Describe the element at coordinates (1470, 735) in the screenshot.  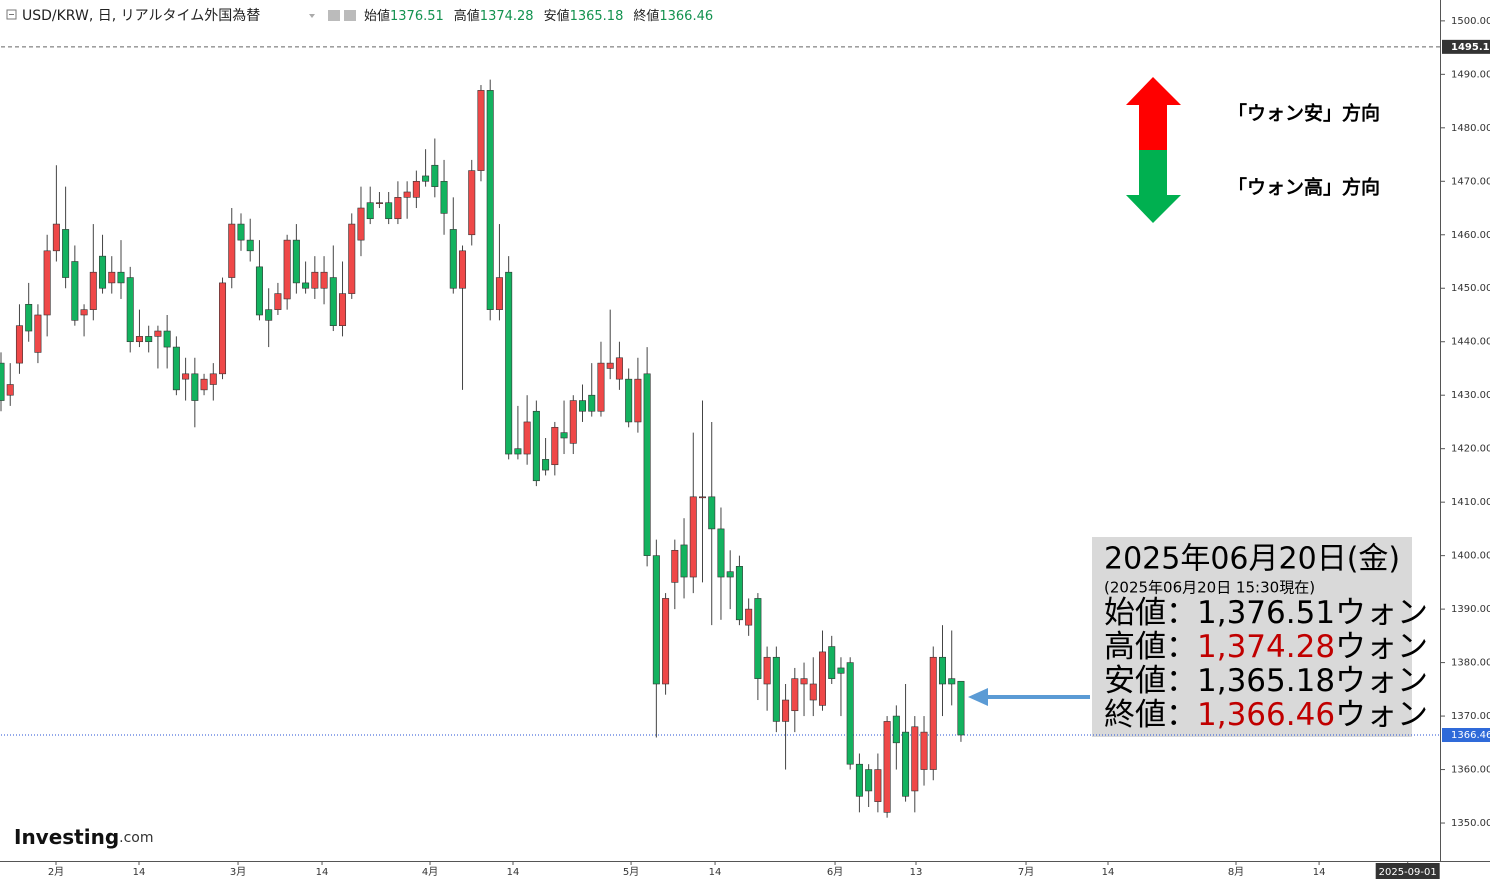
I see `last-price-label: 1366.46` at that location.